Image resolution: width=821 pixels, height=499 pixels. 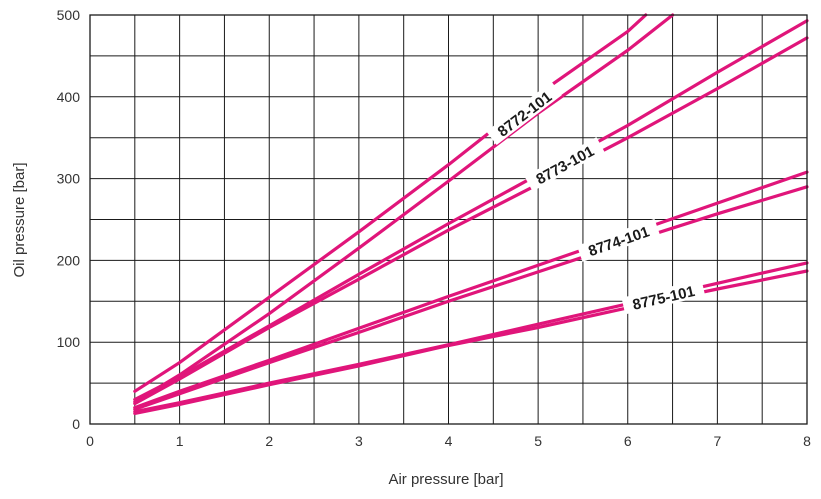 What do you see at coordinates (269, 441) in the screenshot?
I see `x-tick-label: 2` at bounding box center [269, 441].